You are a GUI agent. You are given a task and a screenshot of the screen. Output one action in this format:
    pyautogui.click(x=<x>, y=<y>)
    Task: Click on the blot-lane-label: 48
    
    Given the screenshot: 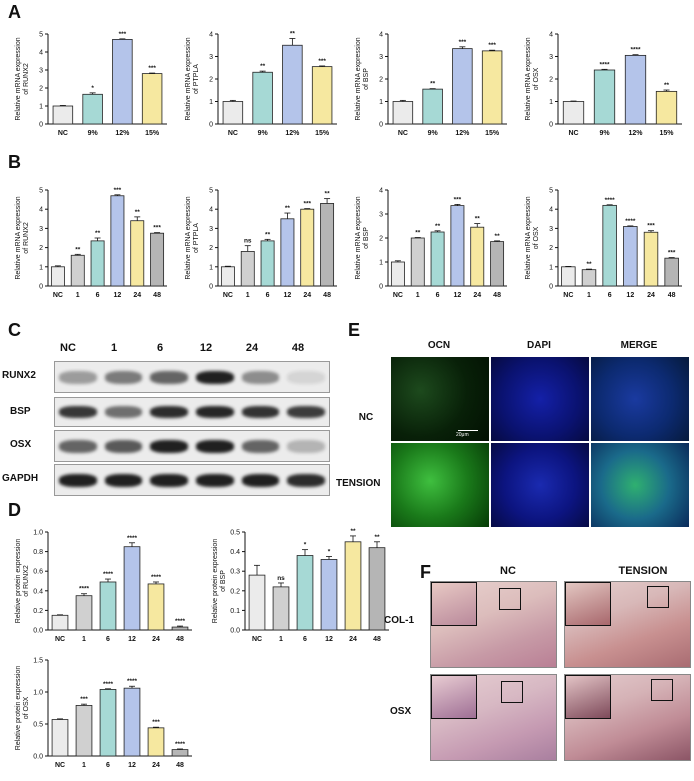 What is the action you would take?
    pyautogui.click(x=298, y=348)
    